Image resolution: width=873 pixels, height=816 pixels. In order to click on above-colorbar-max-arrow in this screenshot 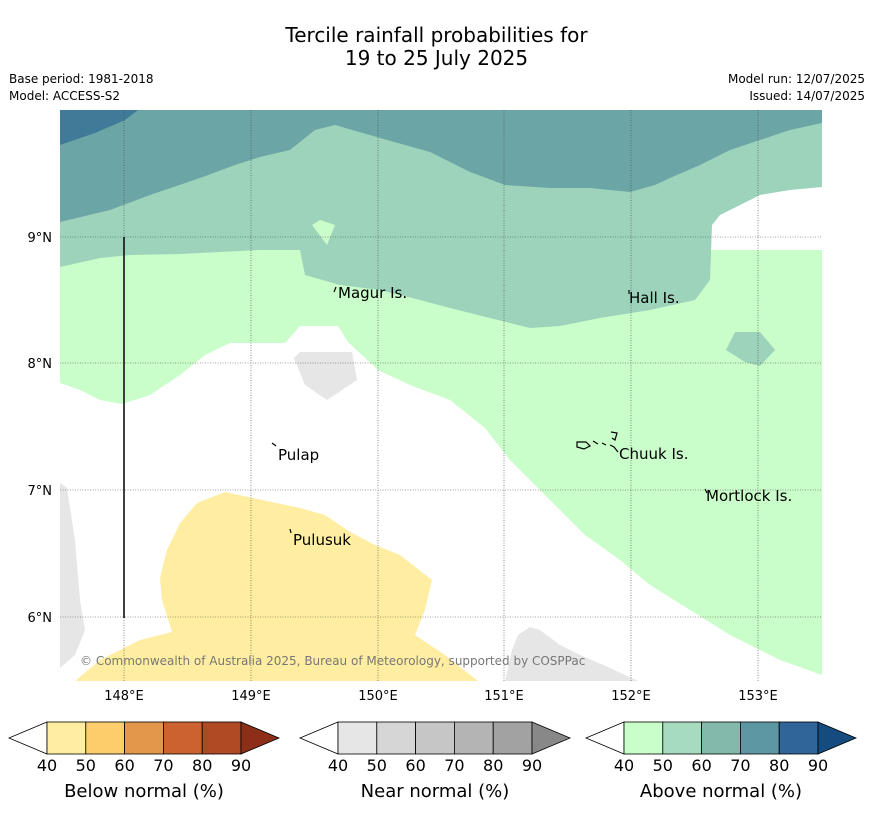, I will do `click(837, 738)`.